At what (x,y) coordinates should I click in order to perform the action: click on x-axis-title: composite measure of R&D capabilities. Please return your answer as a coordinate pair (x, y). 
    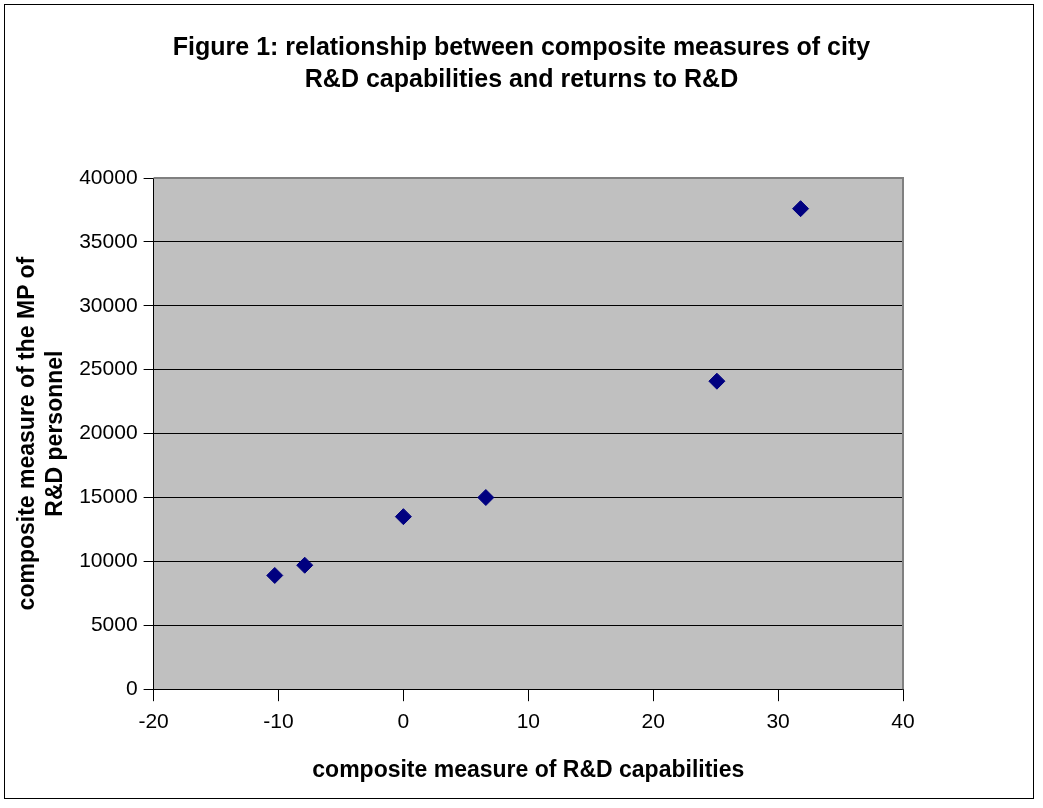
    Looking at the image, I should click on (528, 768).